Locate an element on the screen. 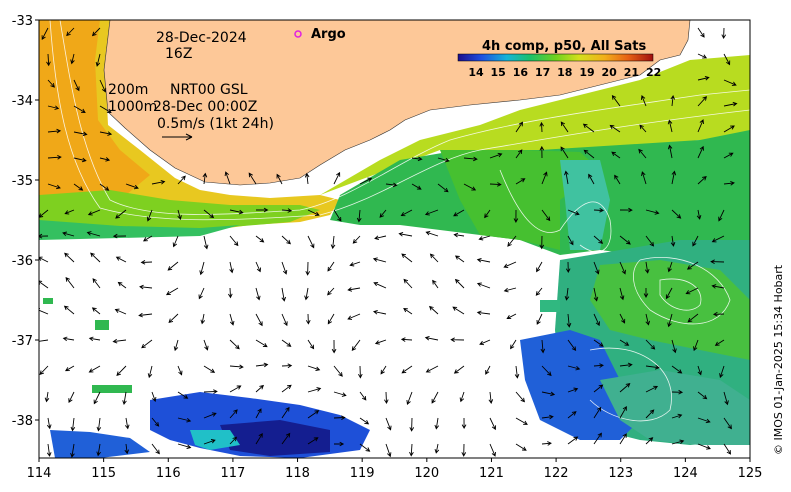 The height and width of the screenshot is (492, 791). argo-marker-icon is located at coordinates (298, 34).